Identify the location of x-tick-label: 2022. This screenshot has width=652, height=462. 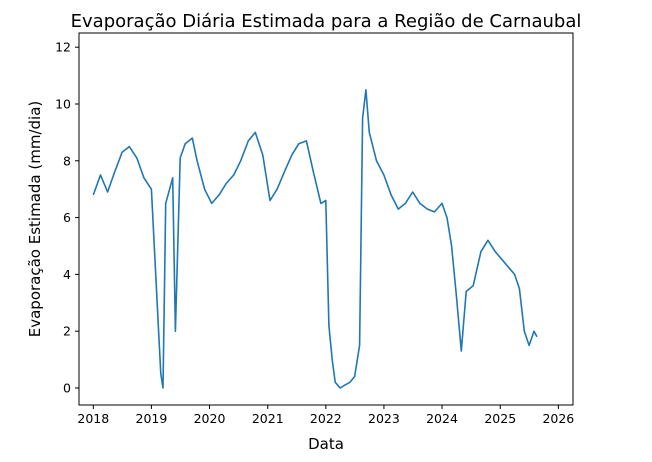
(326, 418).